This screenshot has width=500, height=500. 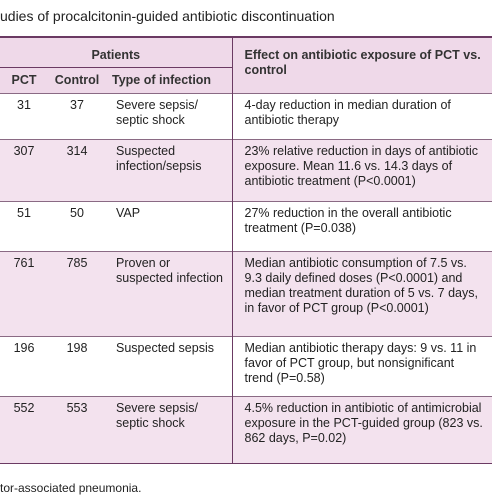 What do you see at coordinates (116, 52) in the screenshot?
I see `group-header: Patients` at bounding box center [116, 52].